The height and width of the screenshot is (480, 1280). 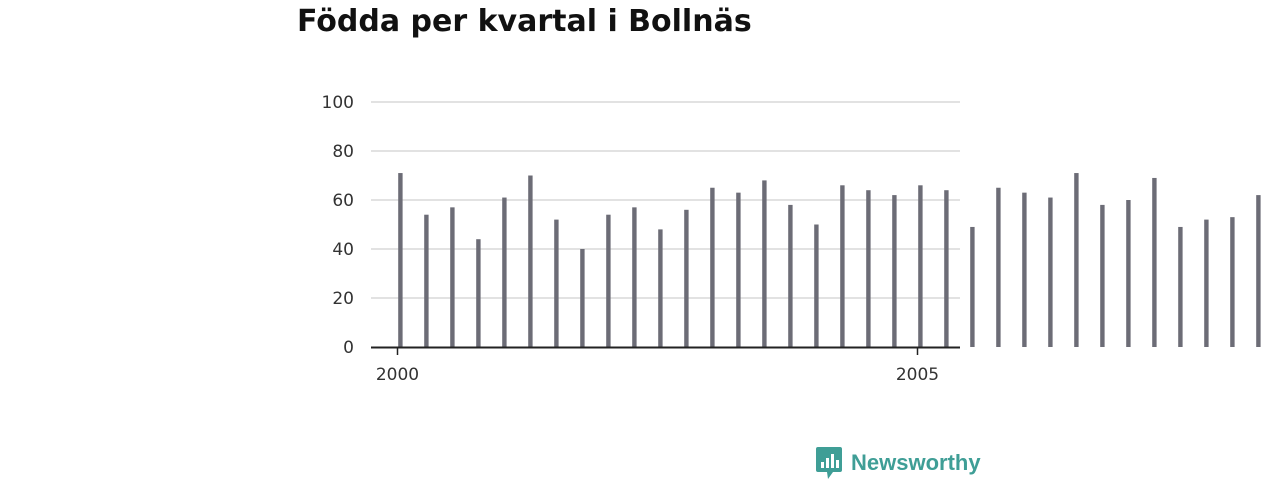 What do you see at coordinates (343, 152) in the screenshot?
I see `y-tick-label: 80` at bounding box center [343, 152].